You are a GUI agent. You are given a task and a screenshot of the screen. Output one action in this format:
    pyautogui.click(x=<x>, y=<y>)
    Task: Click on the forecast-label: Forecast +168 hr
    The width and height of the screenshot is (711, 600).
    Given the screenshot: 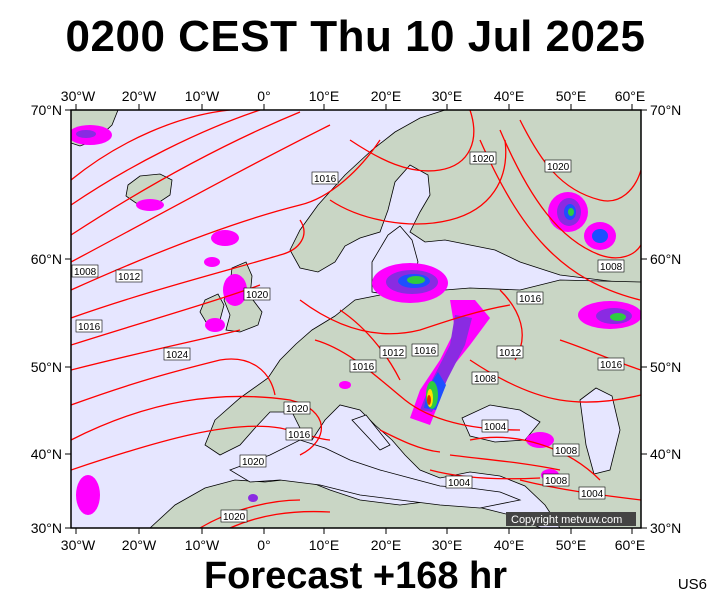 What is the action you would take?
    pyautogui.click(x=355, y=576)
    